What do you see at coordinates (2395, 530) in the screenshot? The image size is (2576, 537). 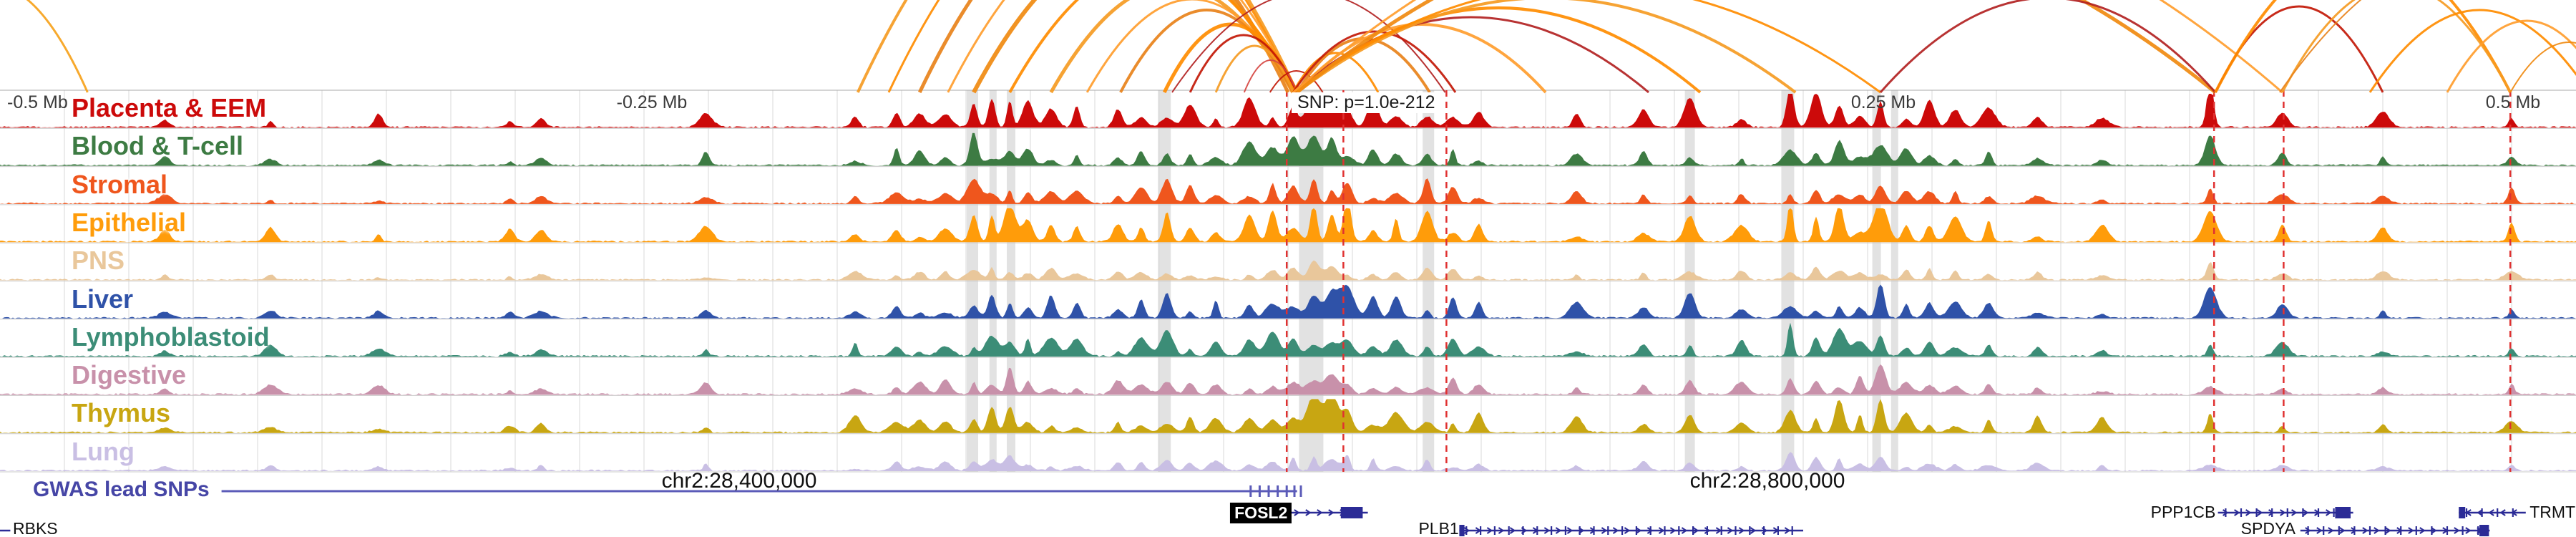 I see `gene-spdya` at bounding box center [2395, 530].